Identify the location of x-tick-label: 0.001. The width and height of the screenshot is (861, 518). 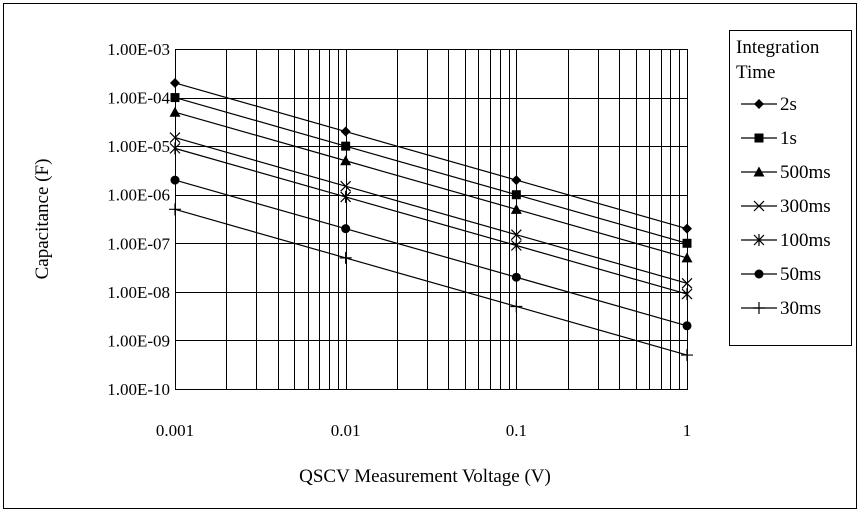
(175, 430).